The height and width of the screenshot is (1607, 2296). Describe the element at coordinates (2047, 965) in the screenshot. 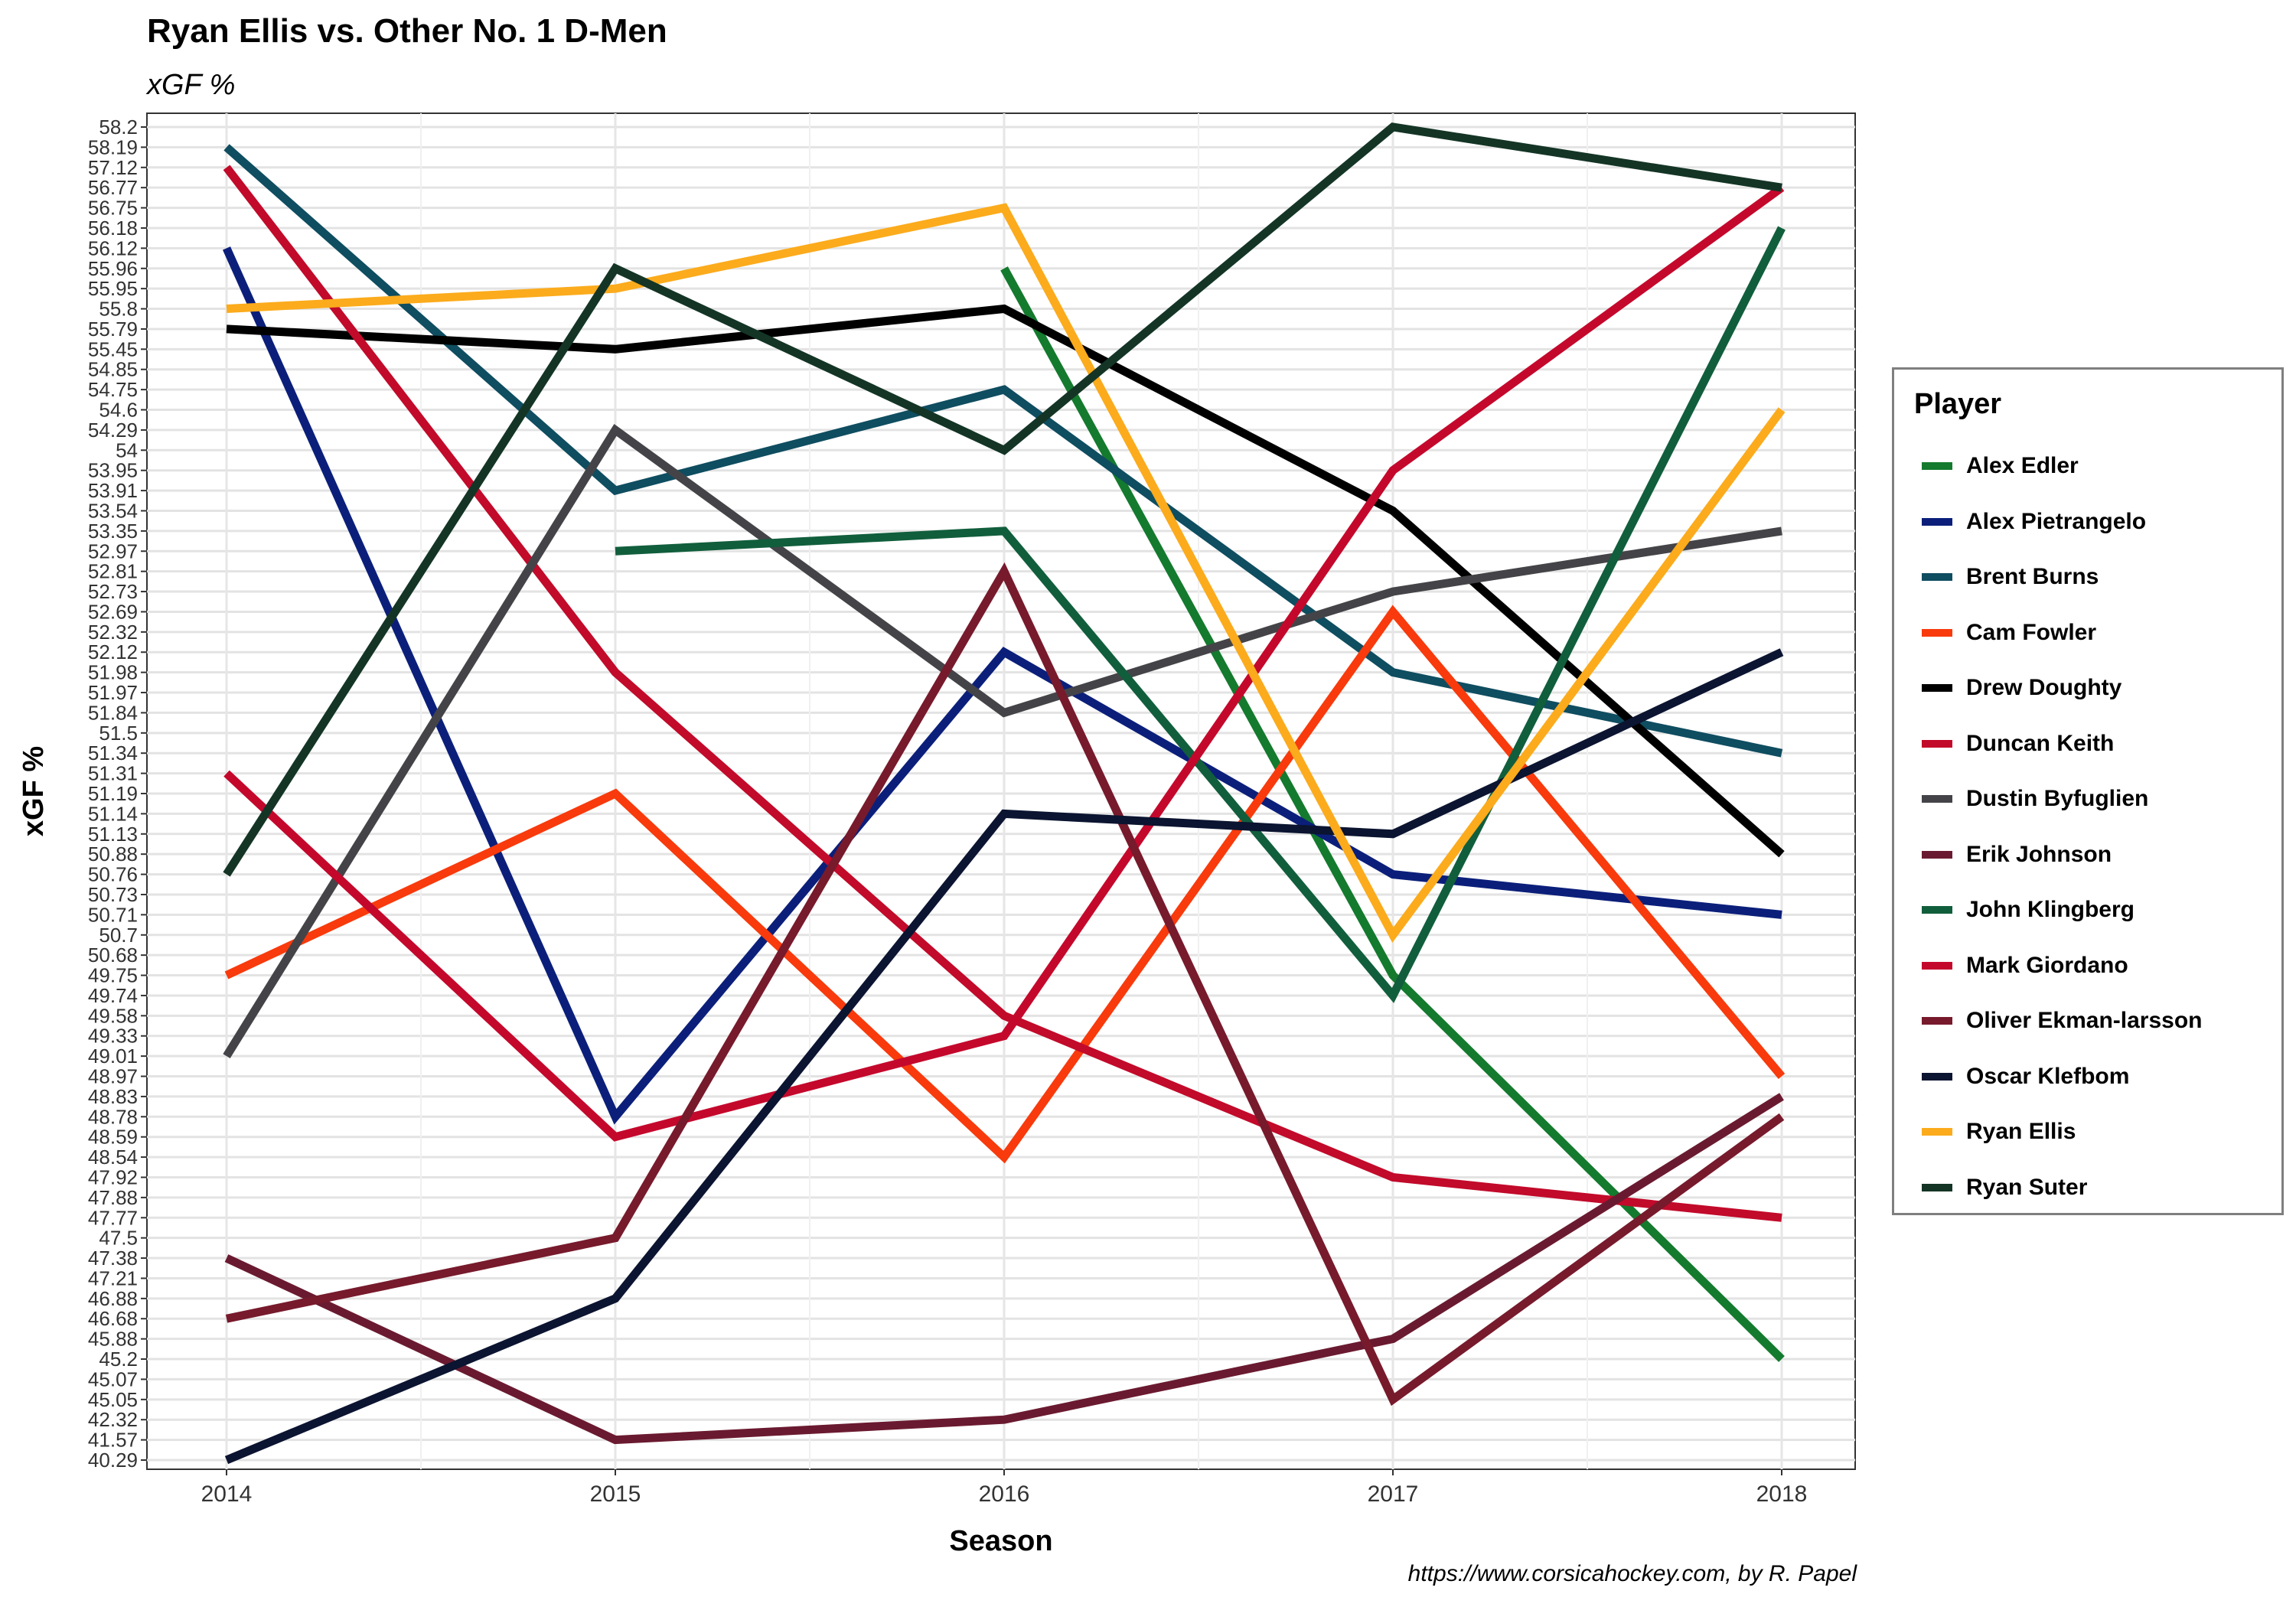

I see `legend-label: Mark Giordano` at that location.